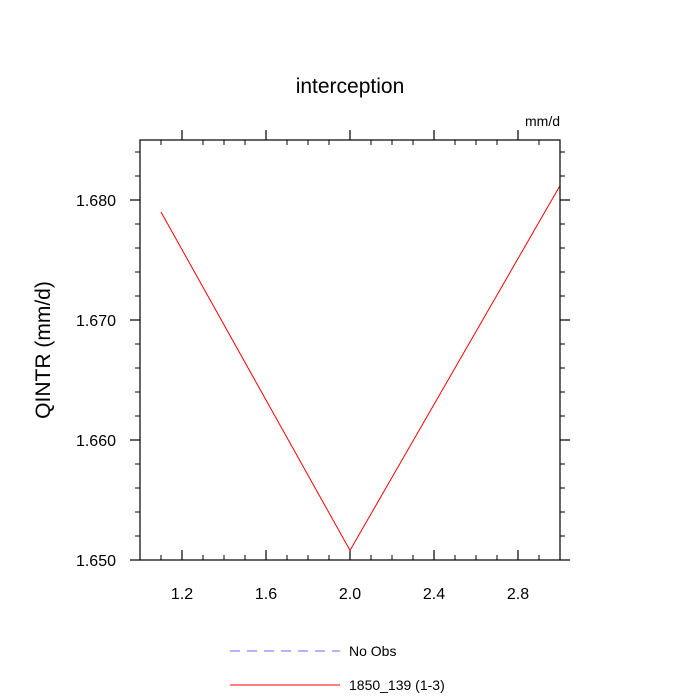 This screenshot has height=700, width=700. I want to click on units-label: mm/d, so click(542, 121).